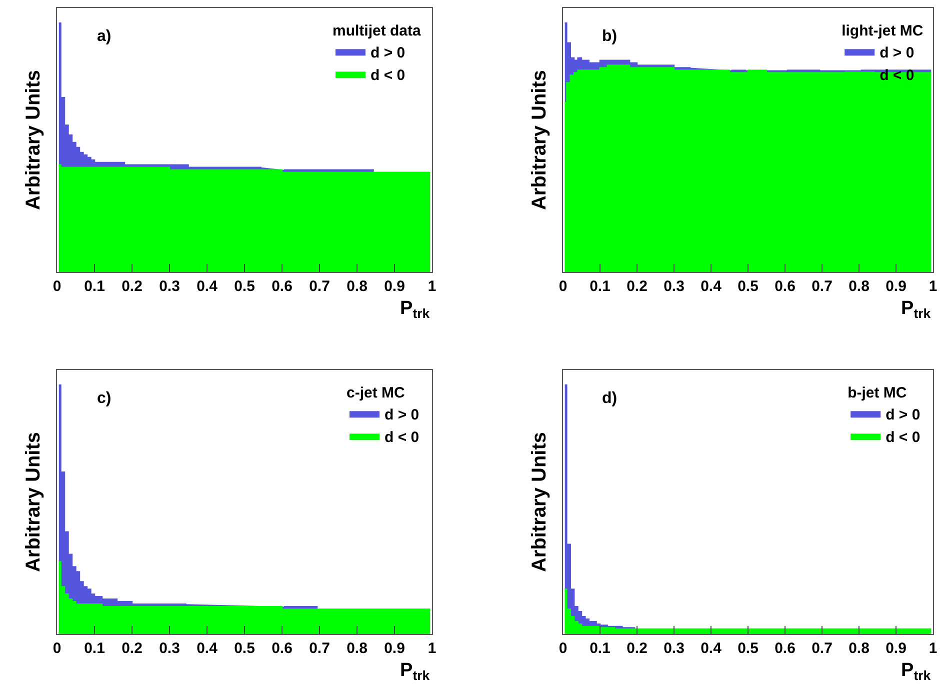  Describe the element at coordinates (897, 75) in the screenshot. I see `series-label: d < 0` at that location.